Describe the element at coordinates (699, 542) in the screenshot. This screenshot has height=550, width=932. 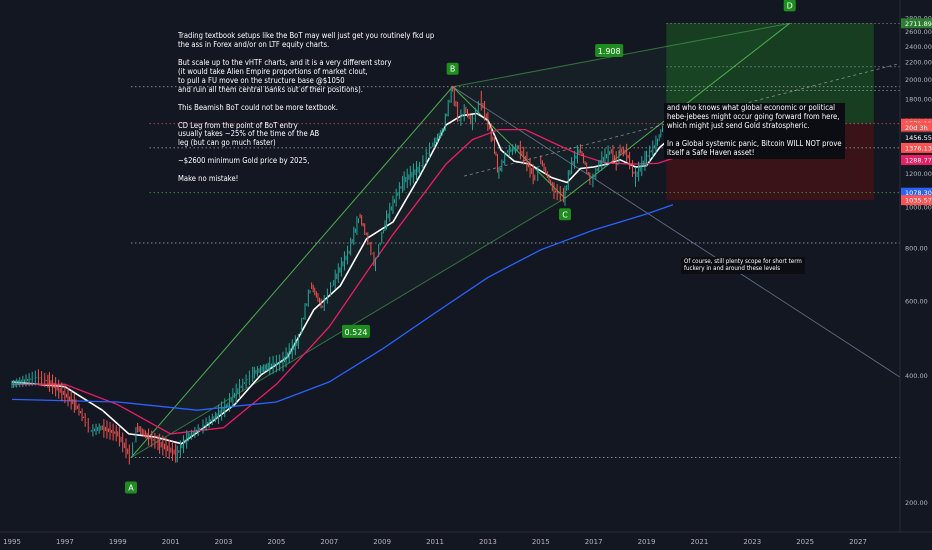
I see `x-tick-label: 2021` at that location.